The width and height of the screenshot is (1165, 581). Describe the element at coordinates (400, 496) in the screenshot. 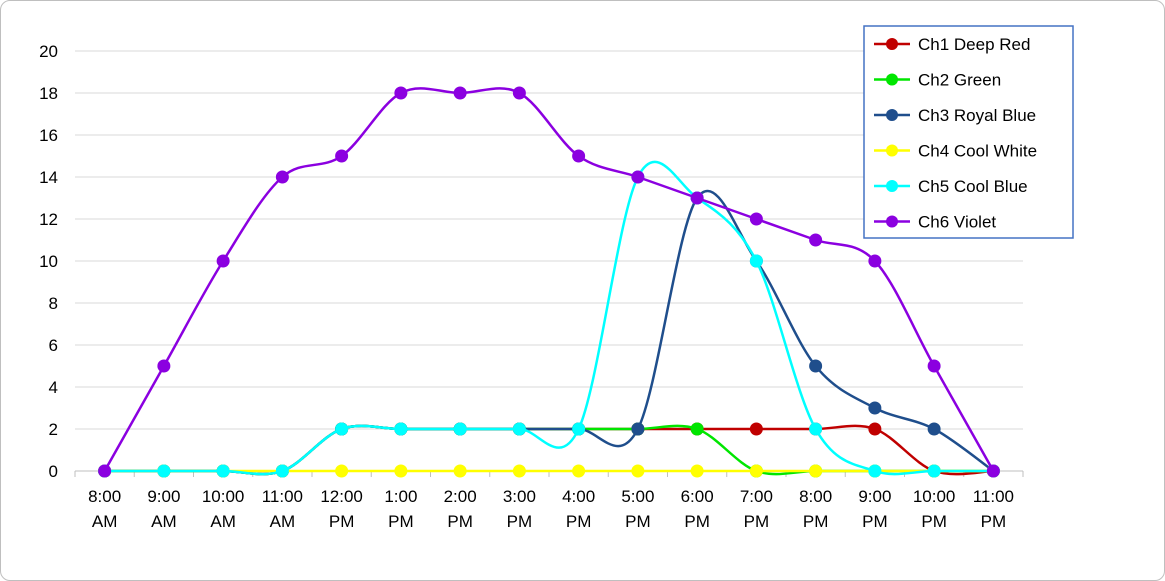

I see `x-tick-label-time: 1:00` at that location.